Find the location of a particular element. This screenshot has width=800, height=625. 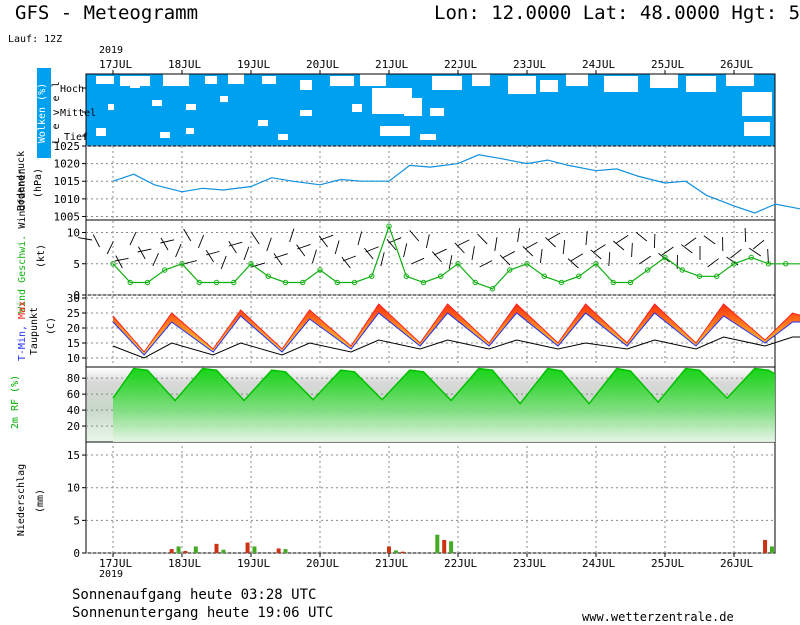

temp-label-max: Max is located at coordinates (22, 309).